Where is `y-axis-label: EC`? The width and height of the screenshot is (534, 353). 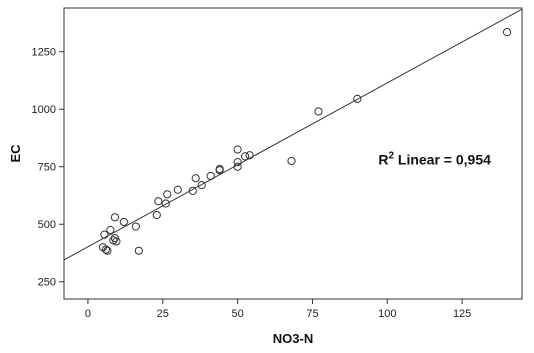 y-axis-label: EC is located at coordinates (15, 153).